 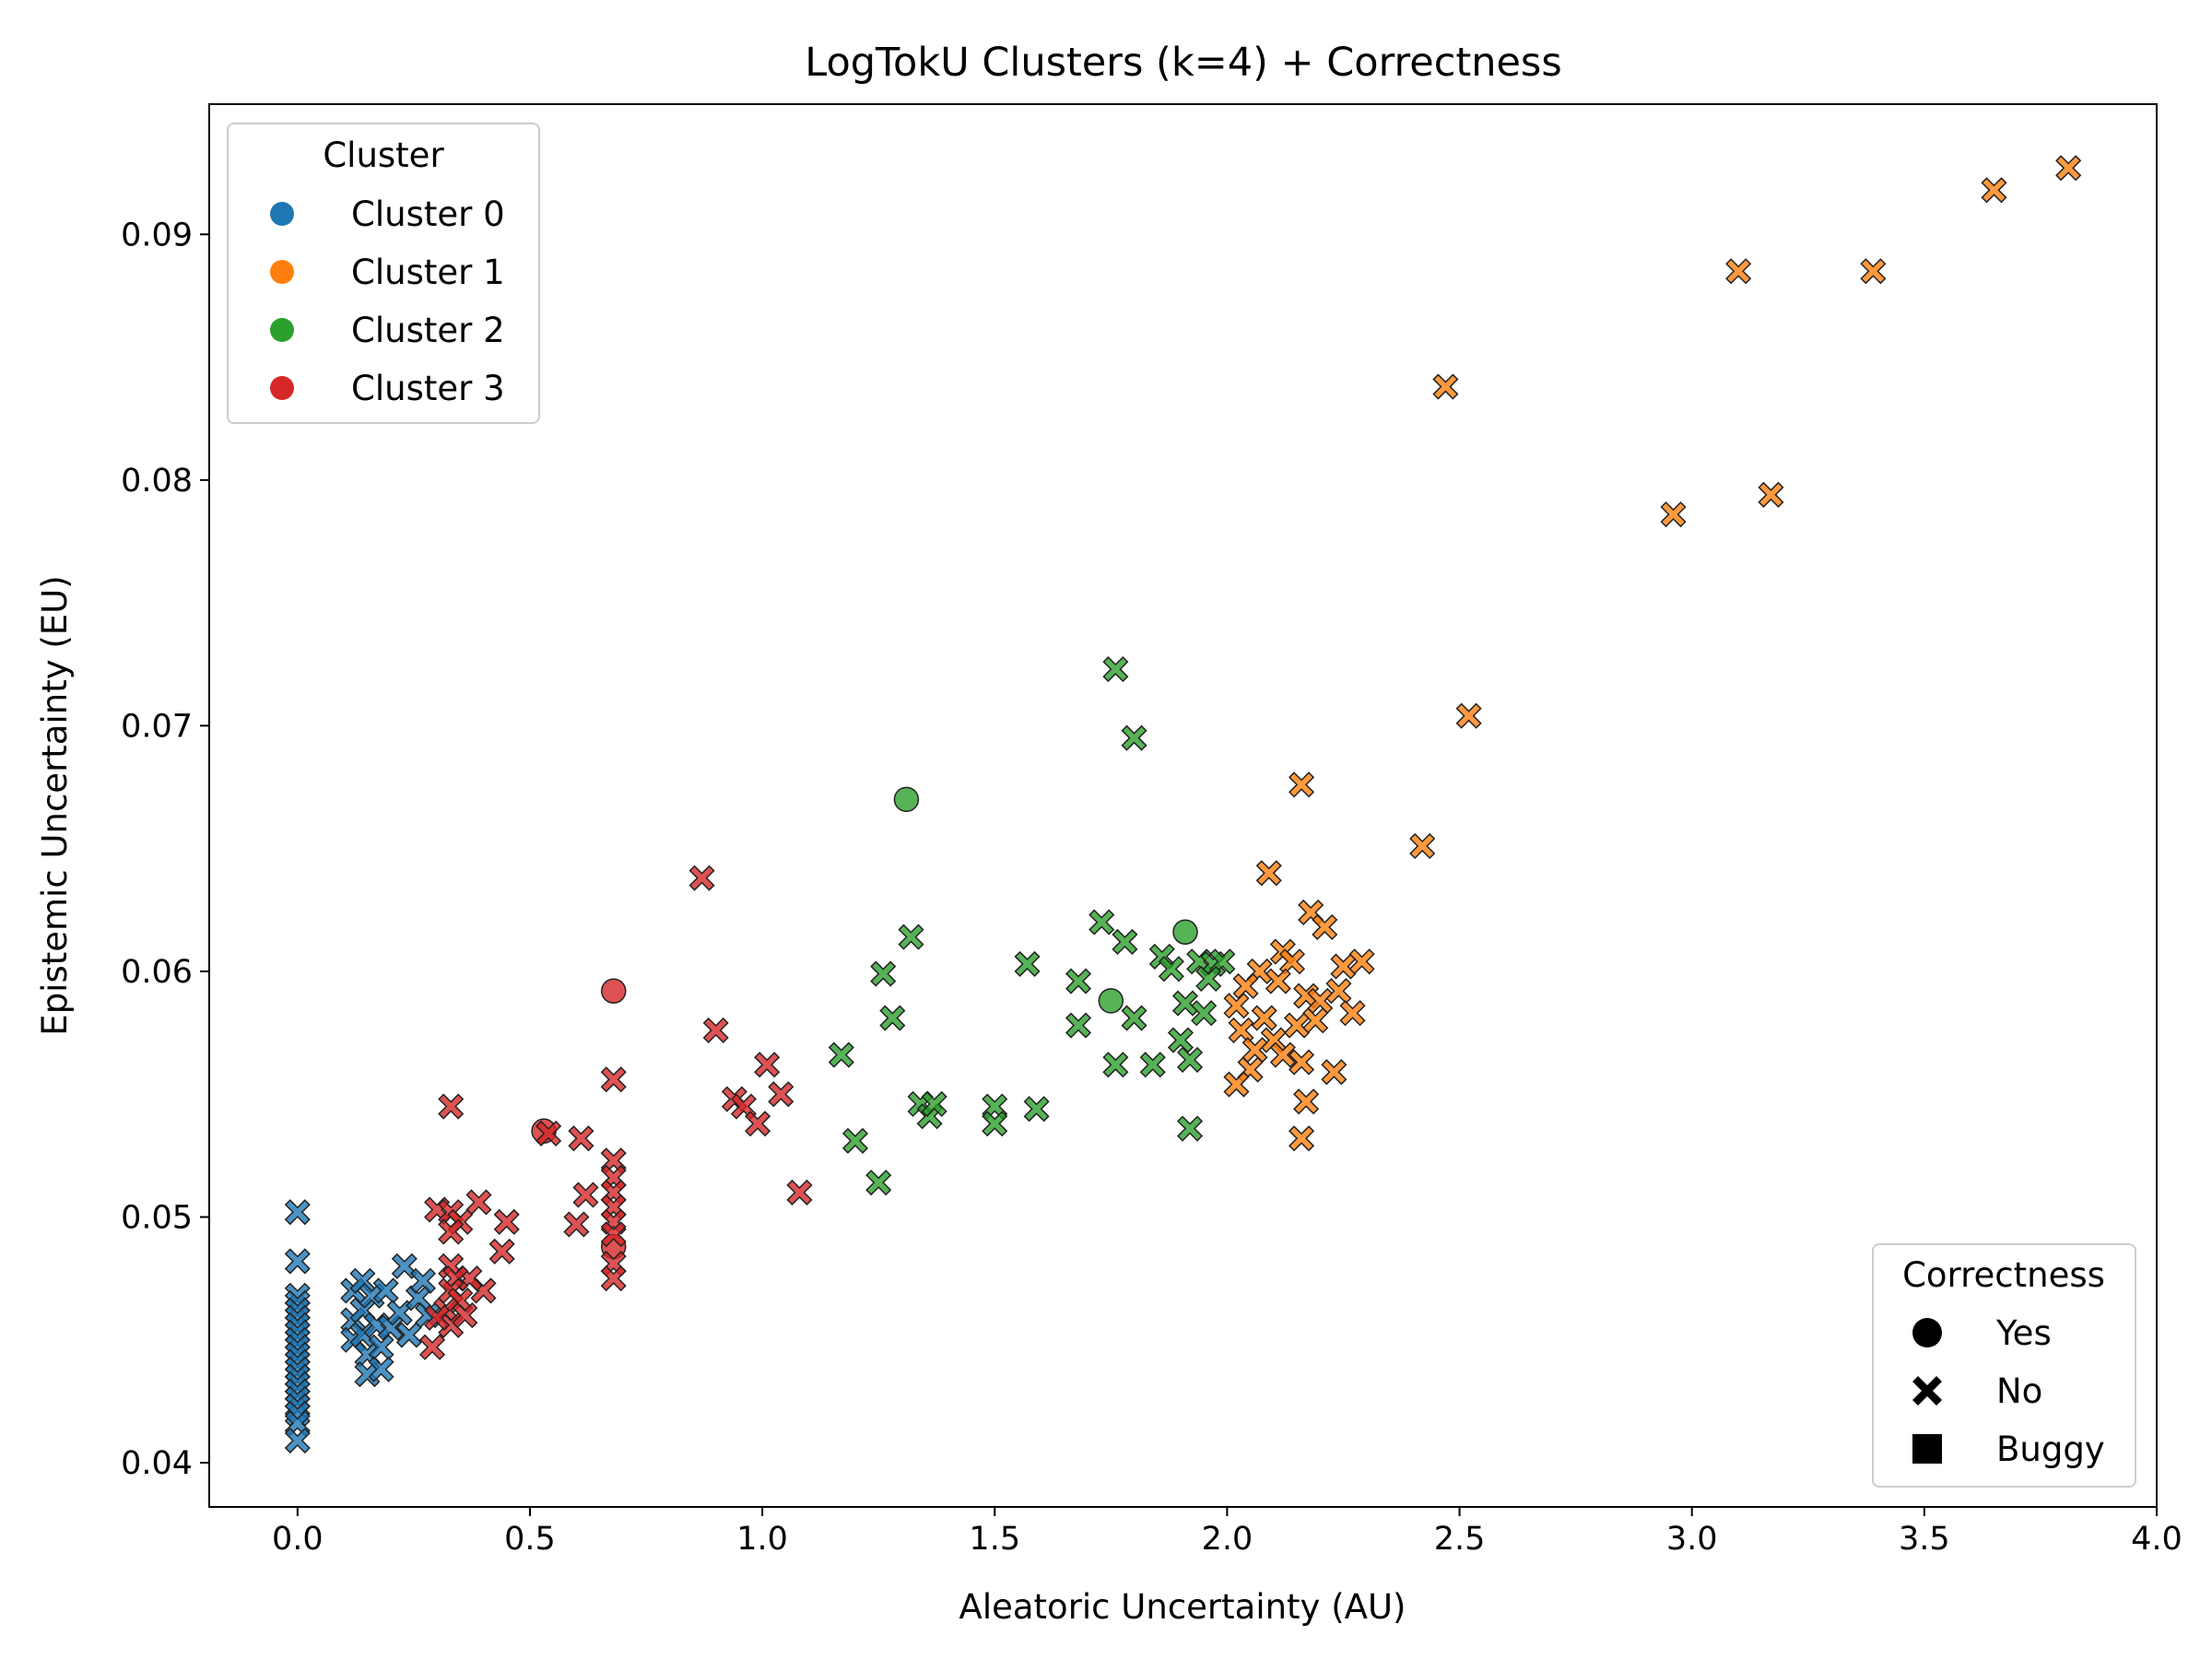 What do you see at coordinates (1182, 1607) in the screenshot?
I see `x-axis-label: Aleatoric Uncertainty (AU)` at bounding box center [1182, 1607].